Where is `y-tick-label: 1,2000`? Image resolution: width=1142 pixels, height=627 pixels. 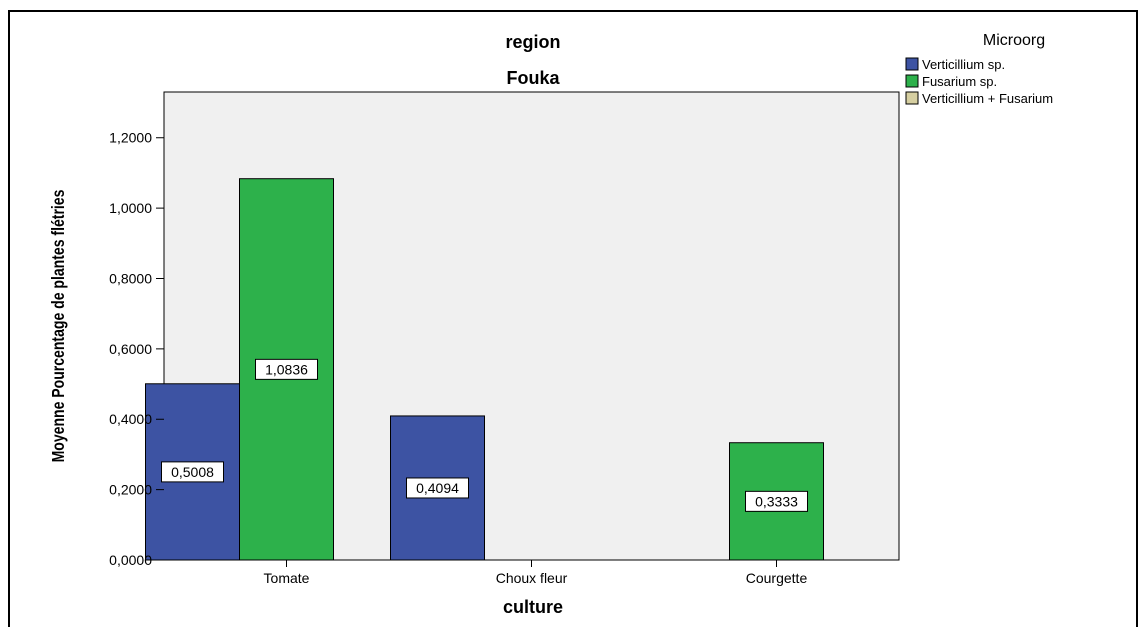
y-tick-label: 1,2000 is located at coordinates (130, 138).